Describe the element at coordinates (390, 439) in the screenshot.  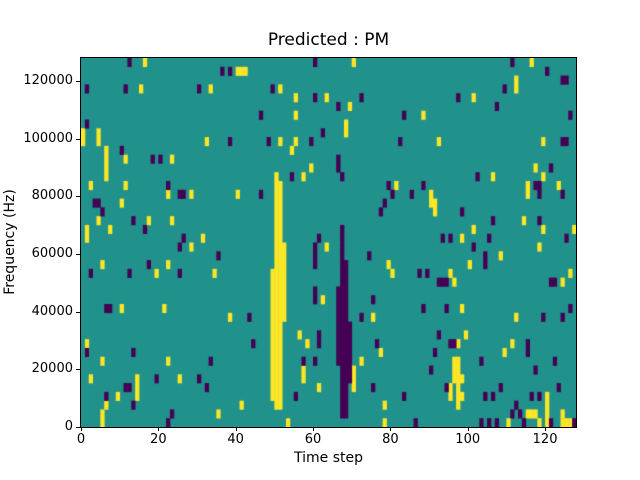
I see `x-tick-label: 80` at that location.